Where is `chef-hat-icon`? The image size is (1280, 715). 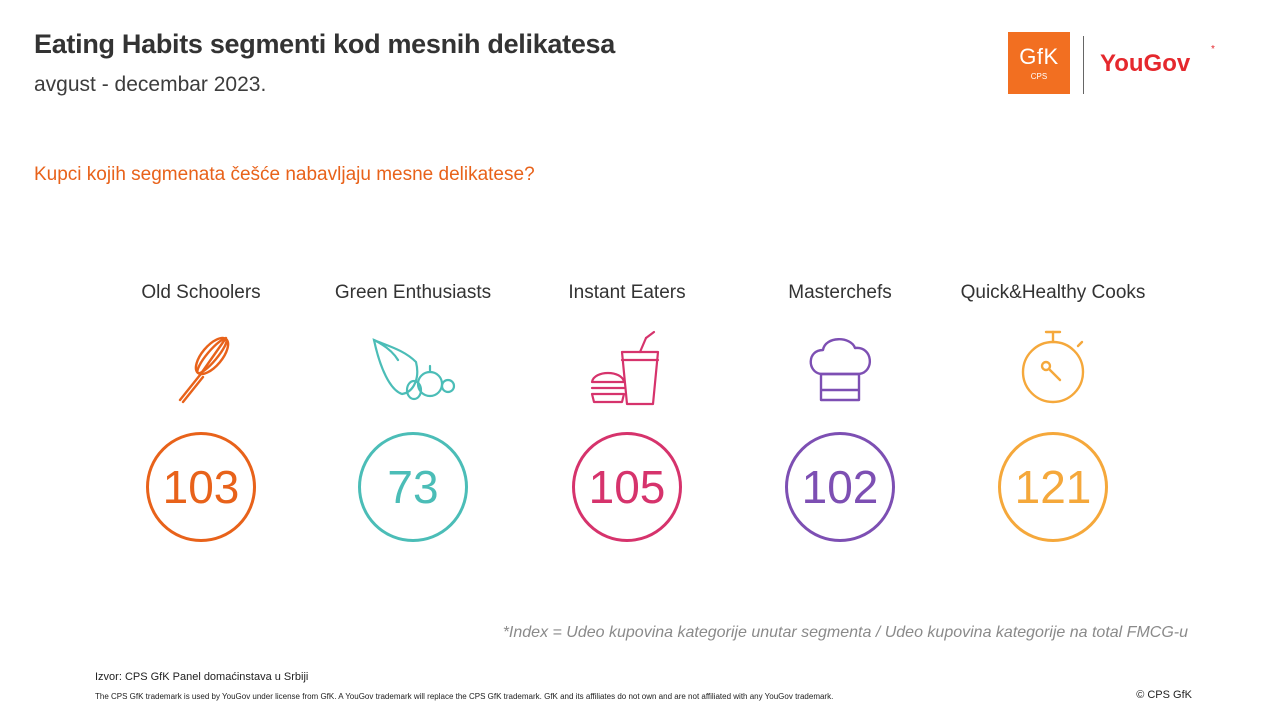
chef-hat-icon is located at coordinates (840, 370).